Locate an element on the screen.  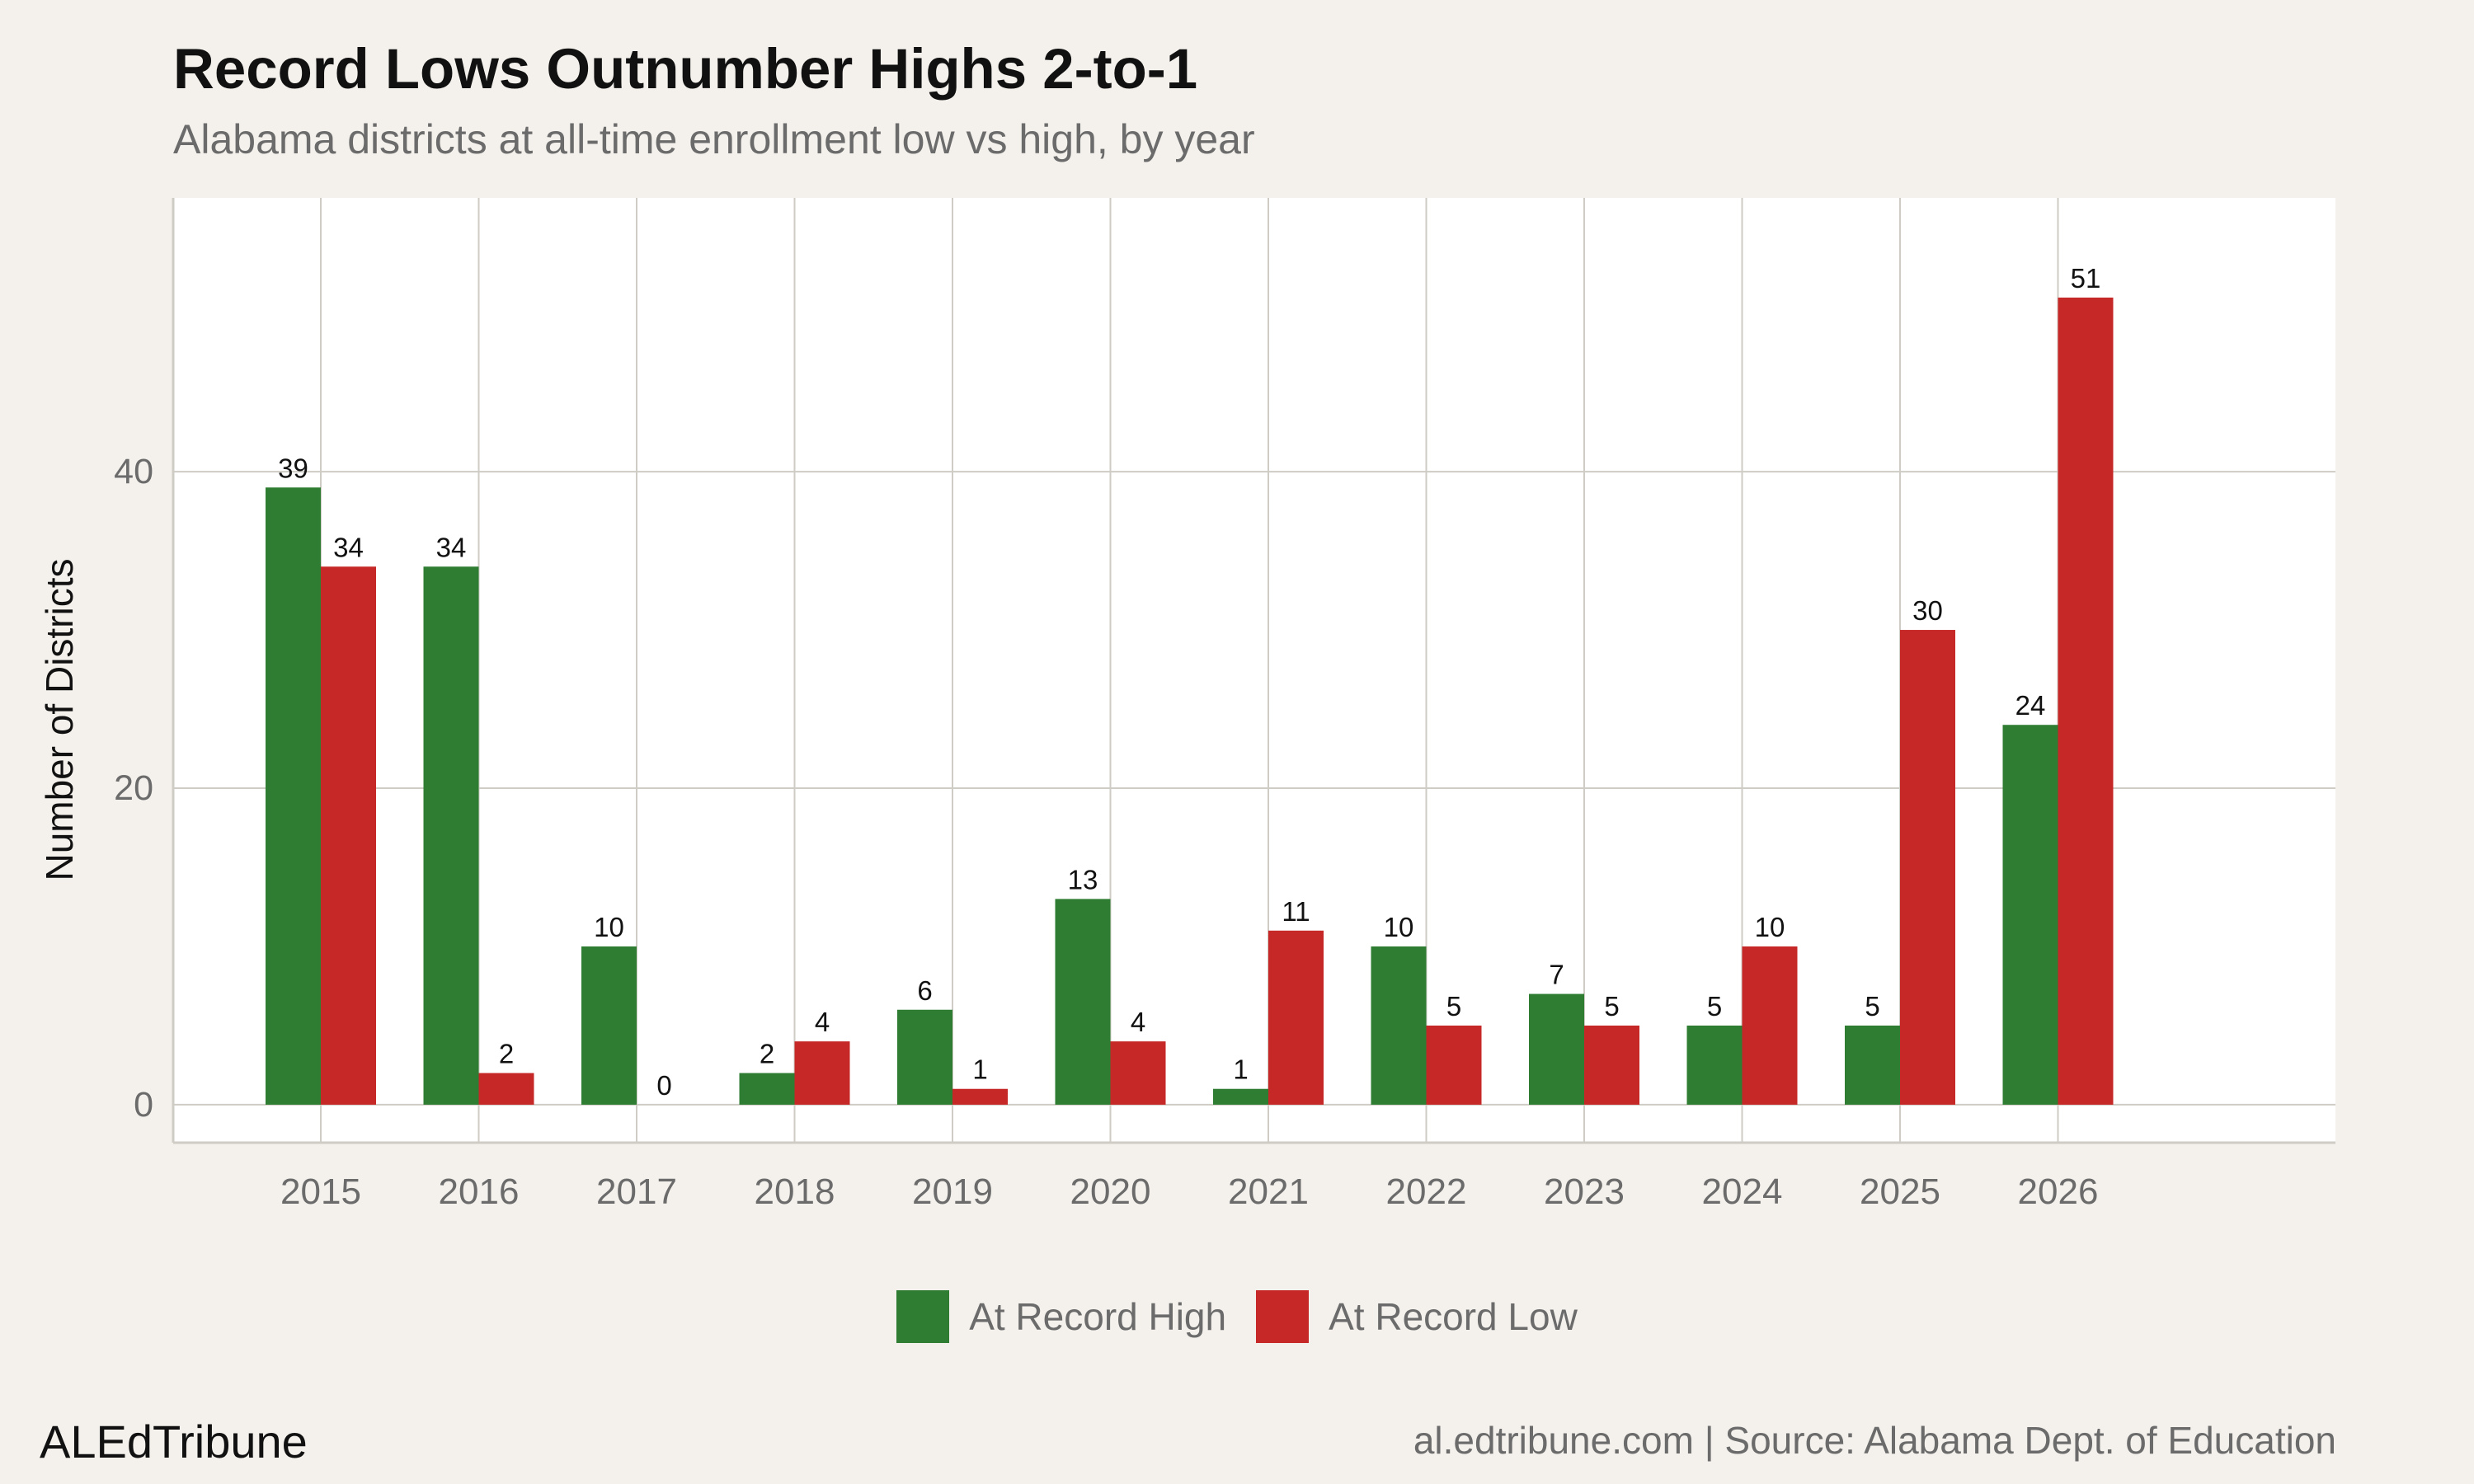
data-label: 24 is located at coordinates (2030, 705).